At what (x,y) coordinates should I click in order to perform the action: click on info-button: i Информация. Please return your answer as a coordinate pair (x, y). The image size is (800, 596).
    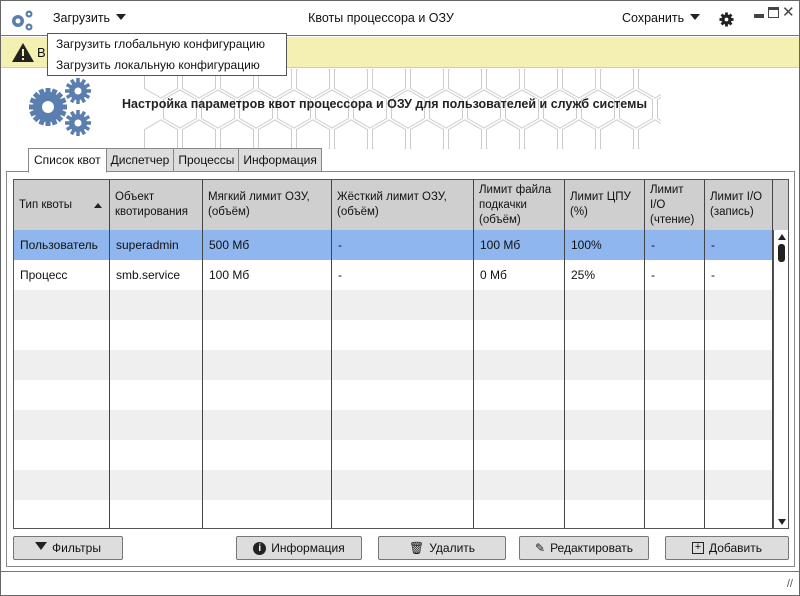
    Looking at the image, I should click on (299, 548).